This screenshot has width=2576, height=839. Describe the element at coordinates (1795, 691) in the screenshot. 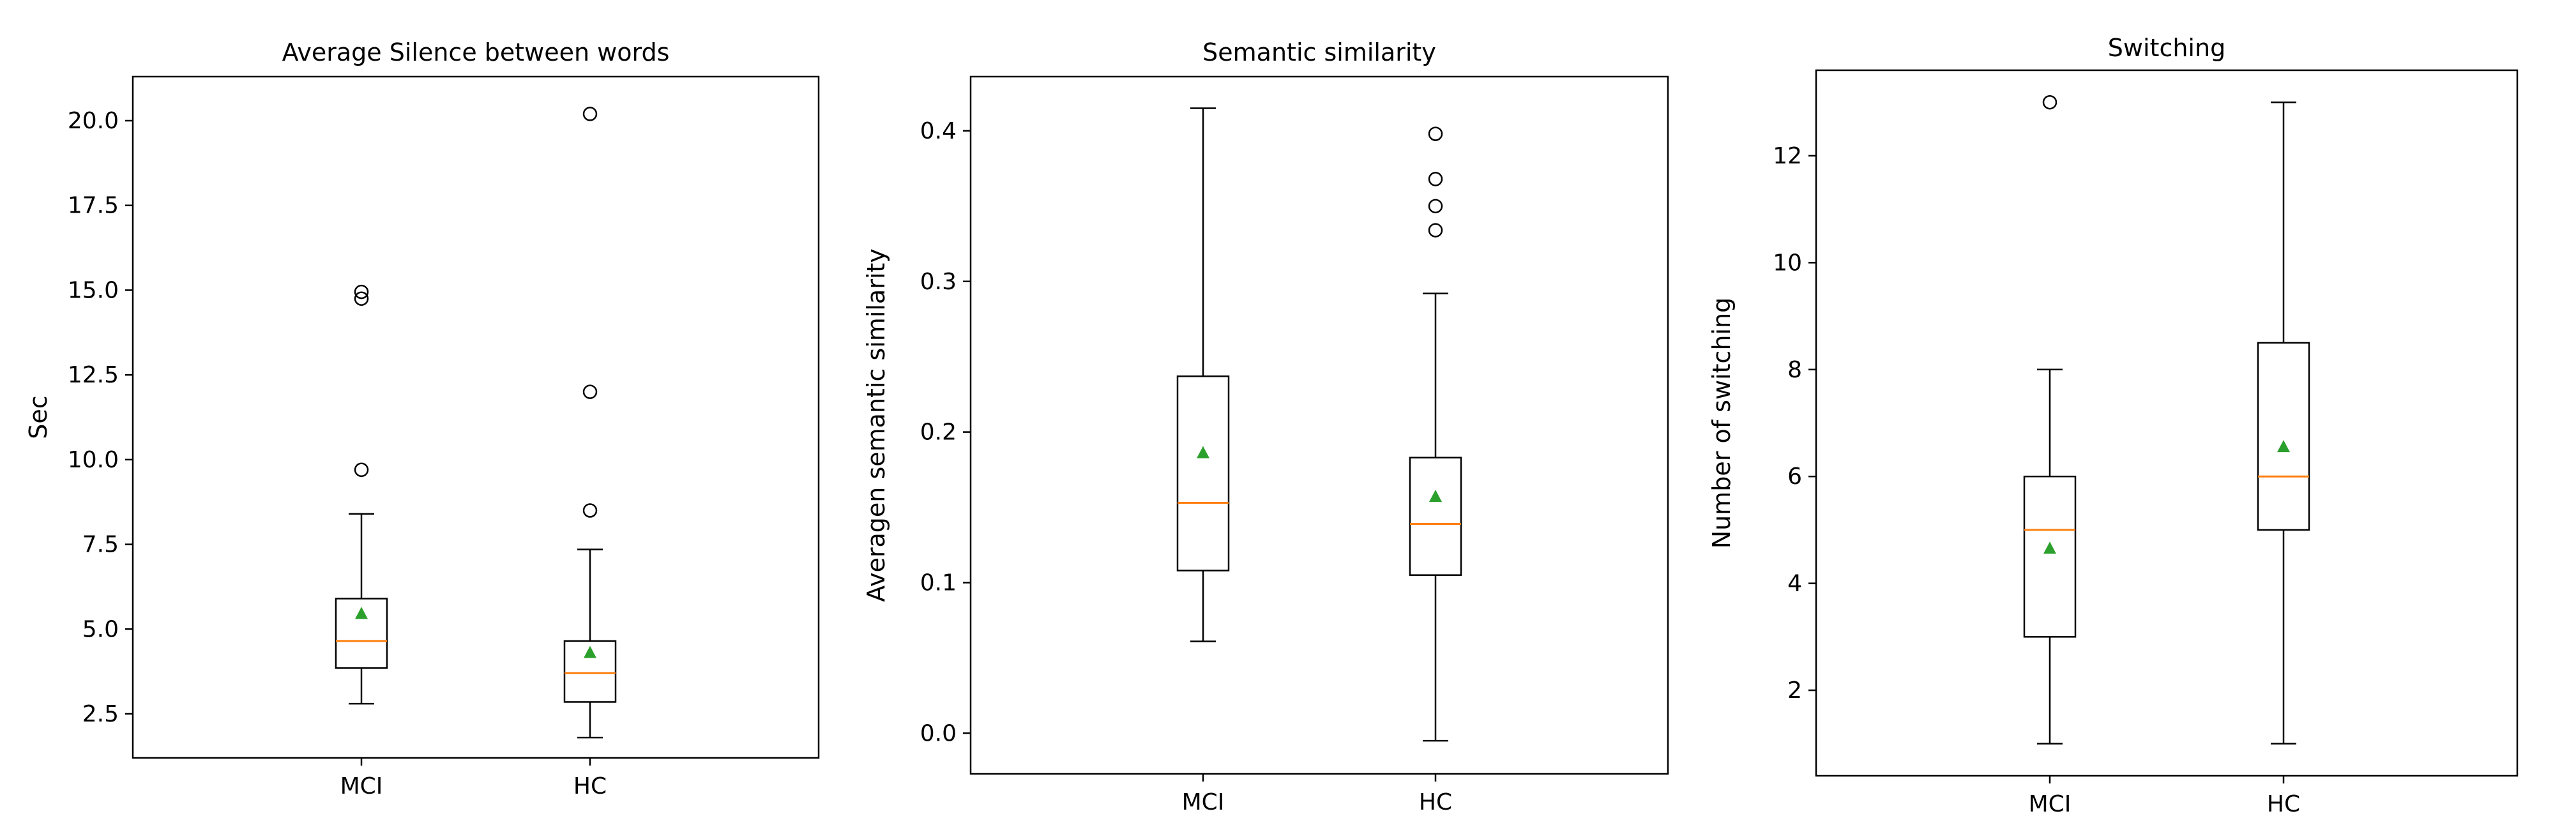

I see `y-tick-label: 2` at that location.